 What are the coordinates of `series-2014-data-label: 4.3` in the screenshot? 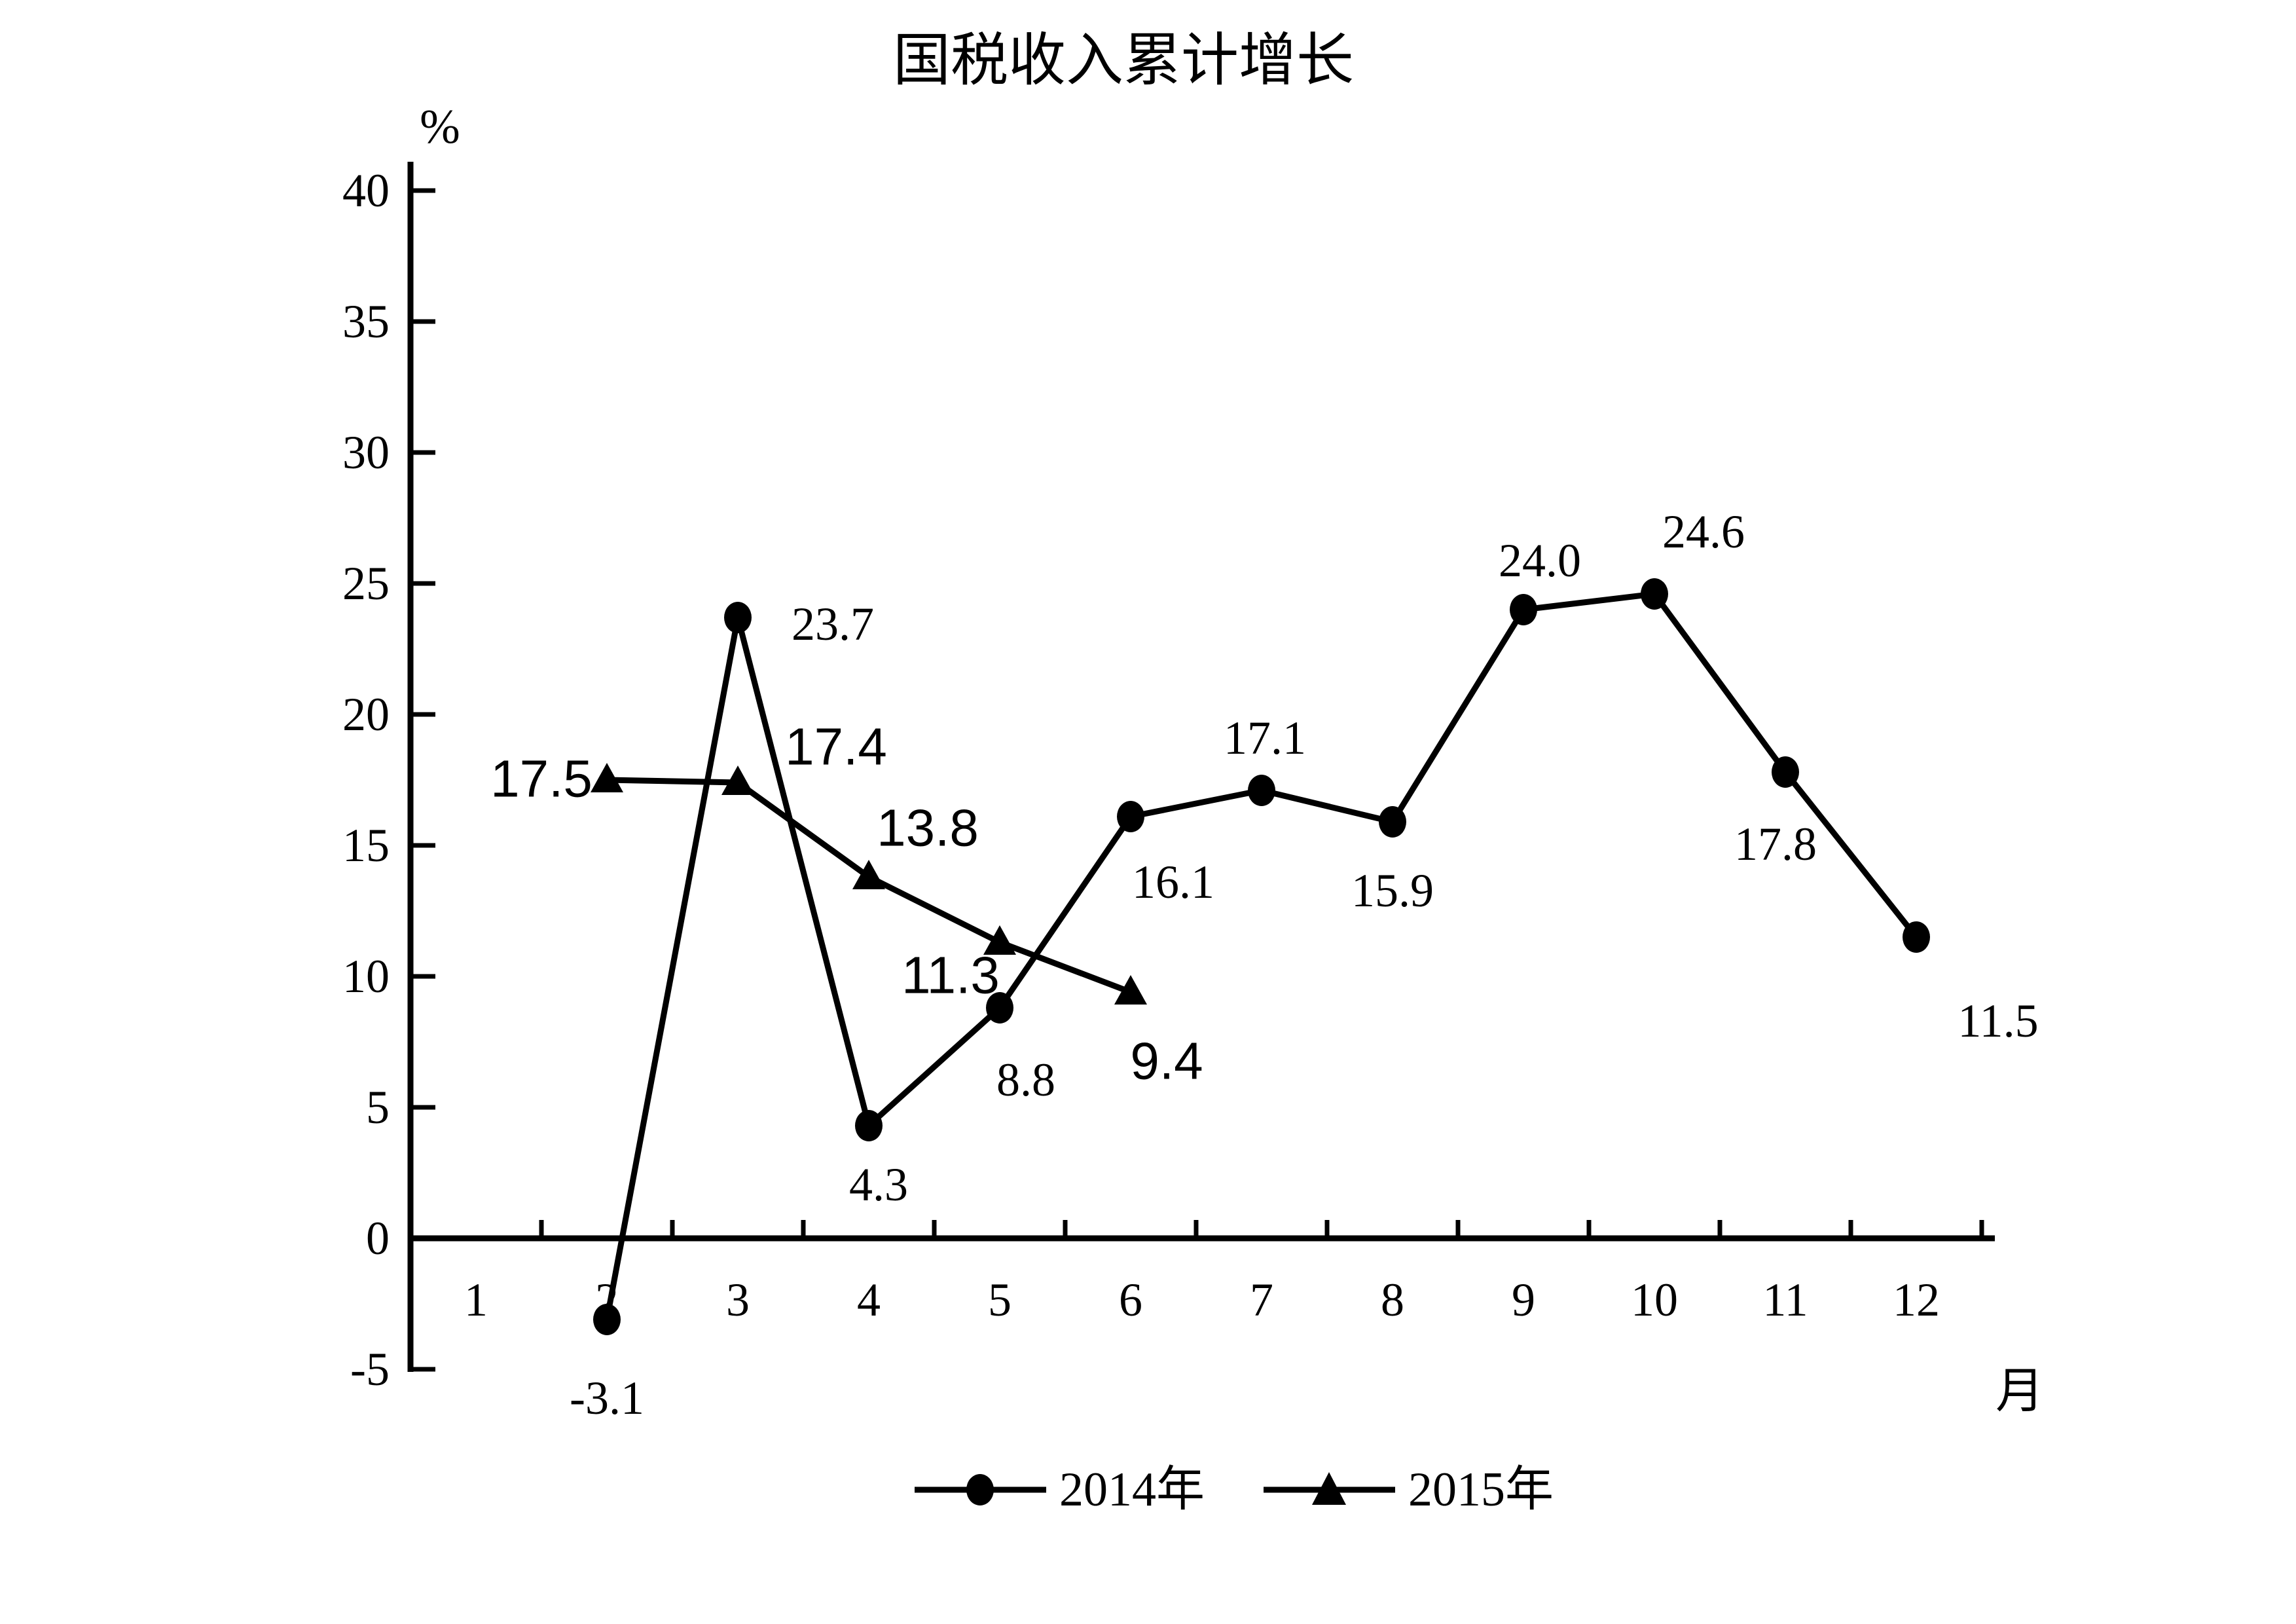 It's located at (878, 1184).